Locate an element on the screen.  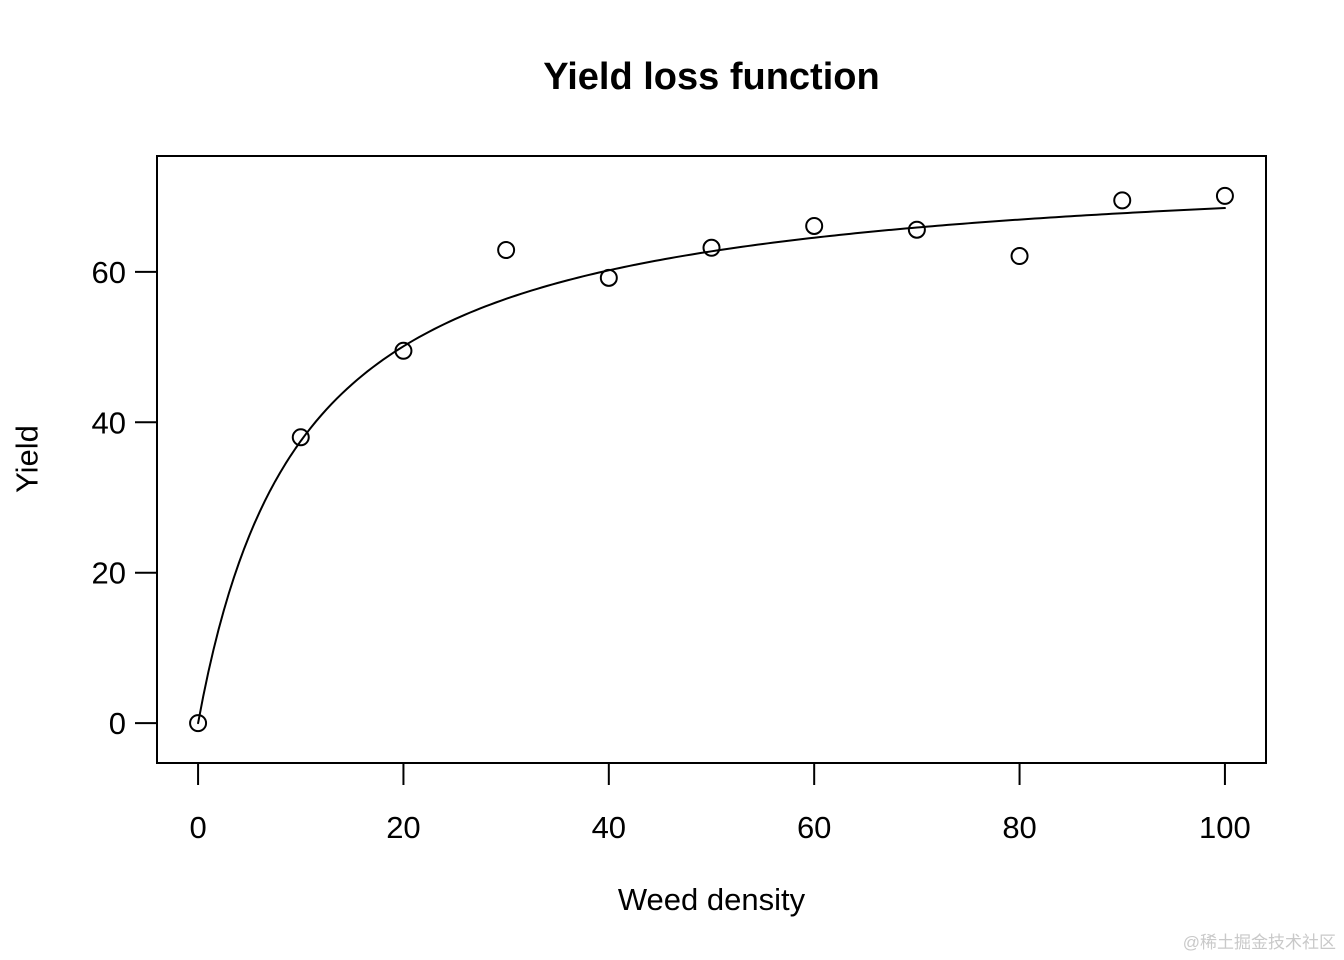
watermark: @稀土掘金技术社区 is located at coordinates (1259, 942).